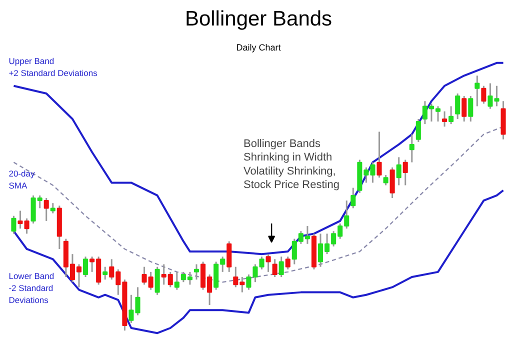 This screenshot has height=350, width=520. What do you see at coordinates (259, 47) in the screenshot?
I see `chart-subtitle: Daily Chart` at bounding box center [259, 47].